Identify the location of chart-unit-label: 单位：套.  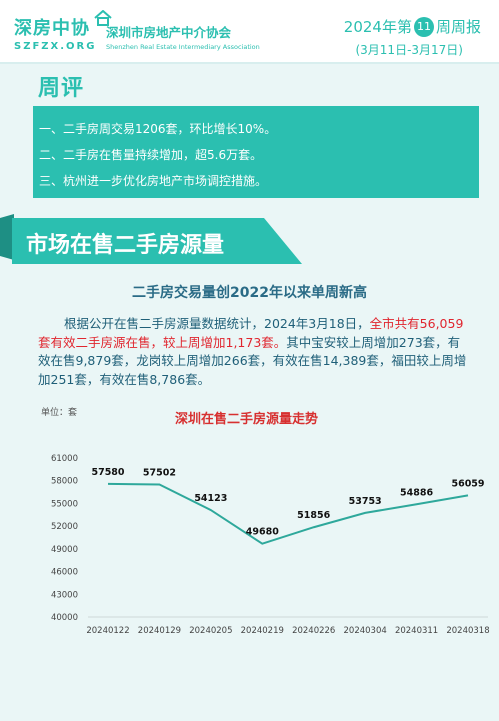
(59, 413).